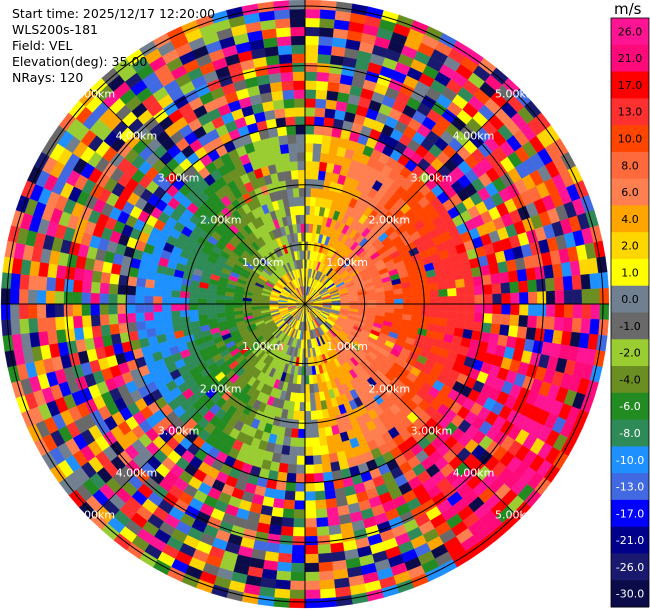  Describe the element at coordinates (137, 473) in the screenshot. I see `range-ring-label: 4.00km` at that location.